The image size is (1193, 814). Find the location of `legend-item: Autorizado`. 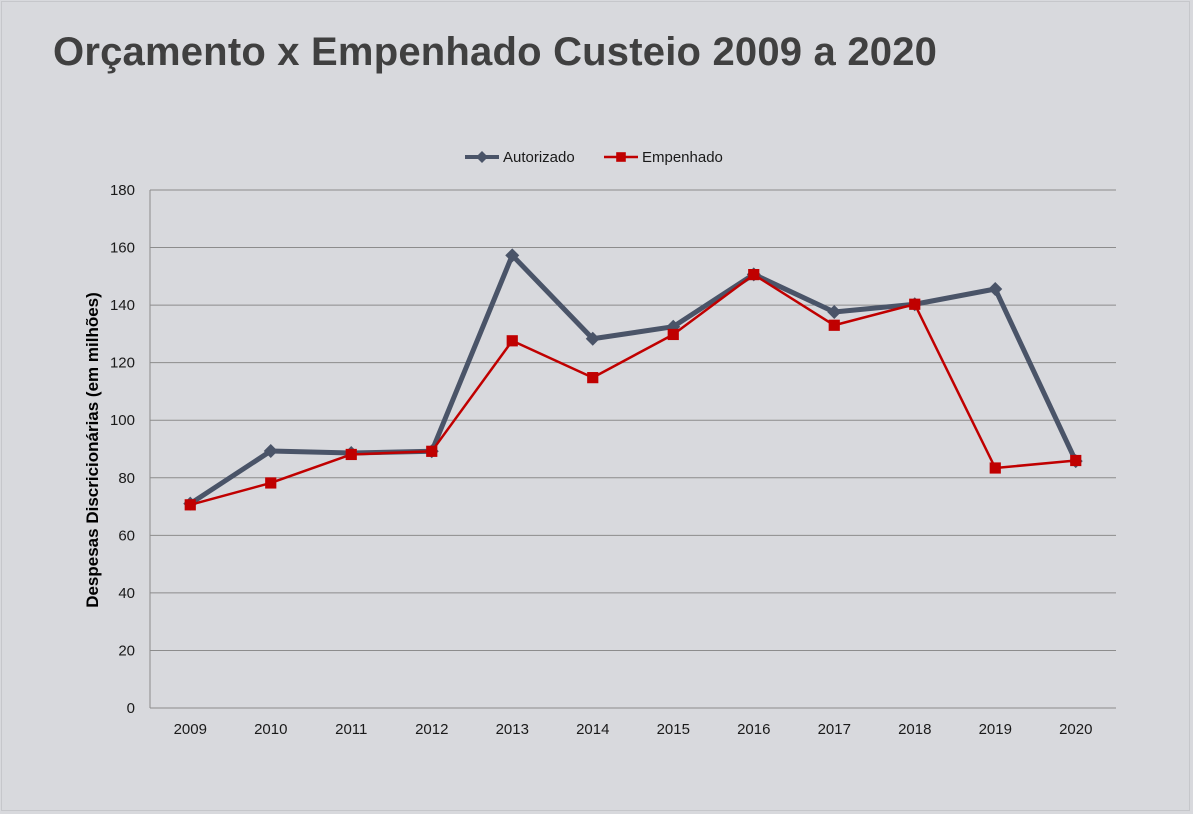

legend-item: Autorizado is located at coordinates (520, 157).